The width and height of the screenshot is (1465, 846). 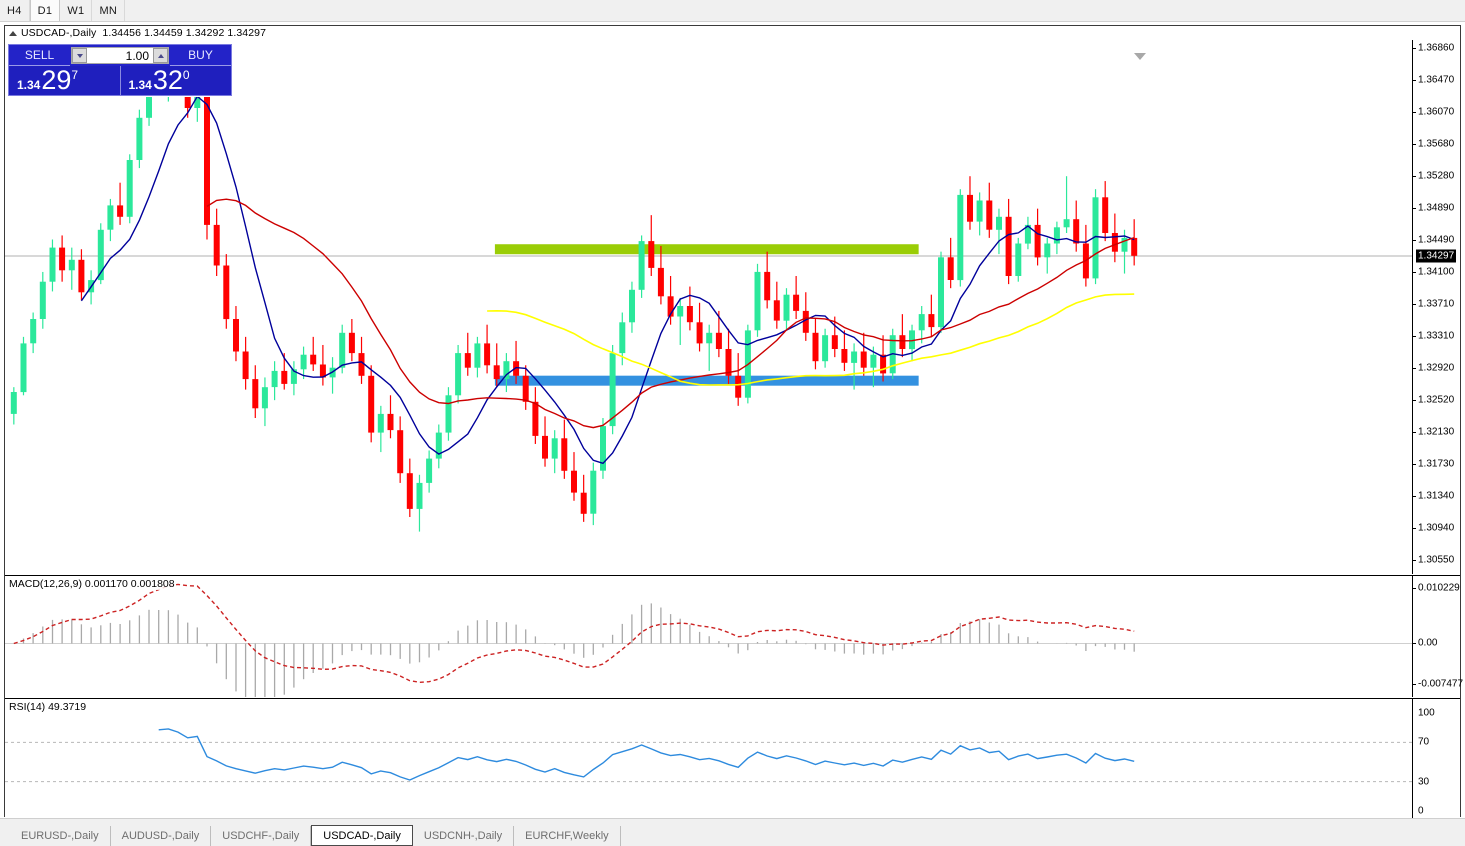 I want to click on symbol-tab-eurchf: EURCHF,Weekly, so click(x=567, y=836).